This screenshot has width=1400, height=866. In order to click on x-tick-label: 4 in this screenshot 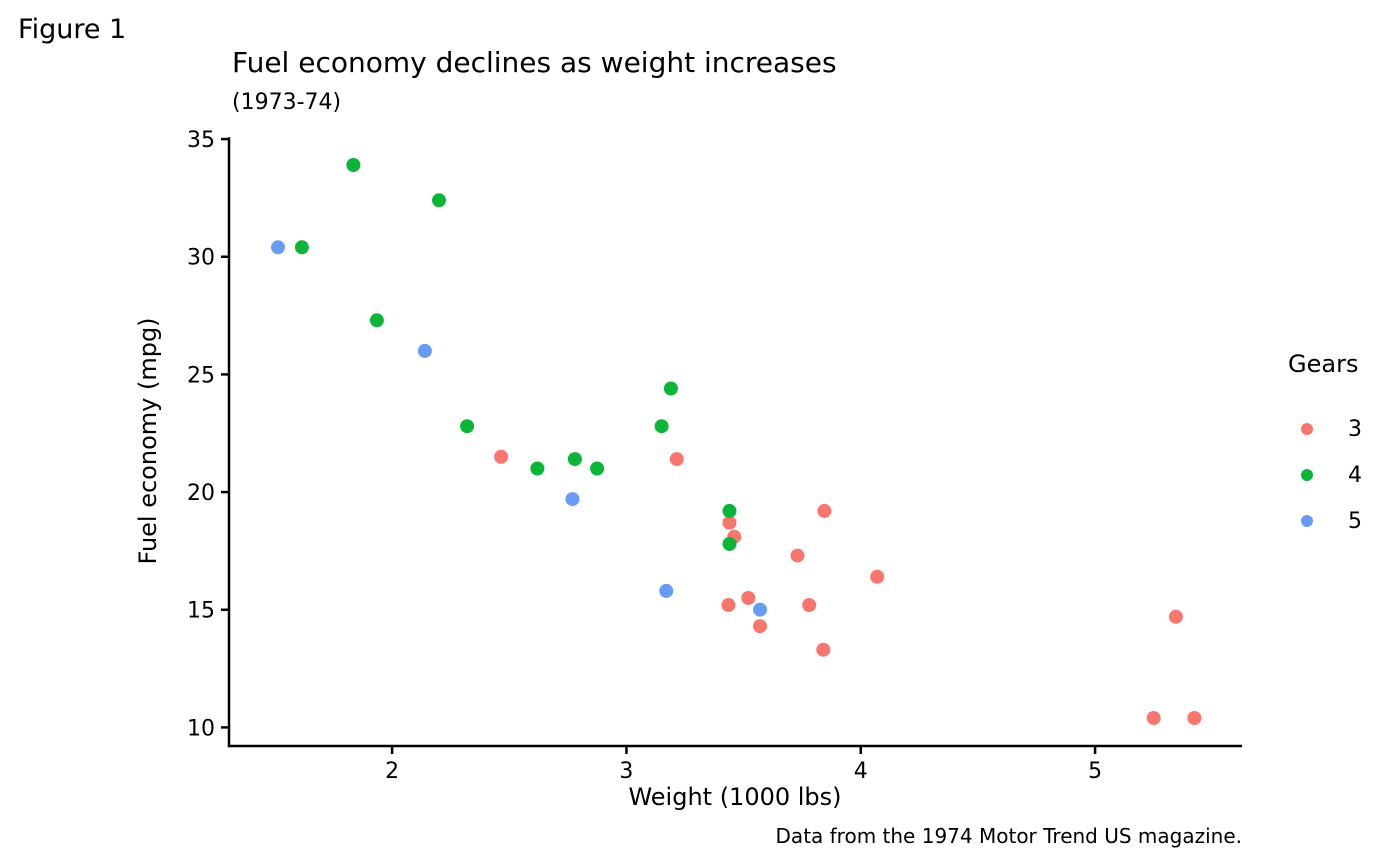, I will do `click(861, 771)`.